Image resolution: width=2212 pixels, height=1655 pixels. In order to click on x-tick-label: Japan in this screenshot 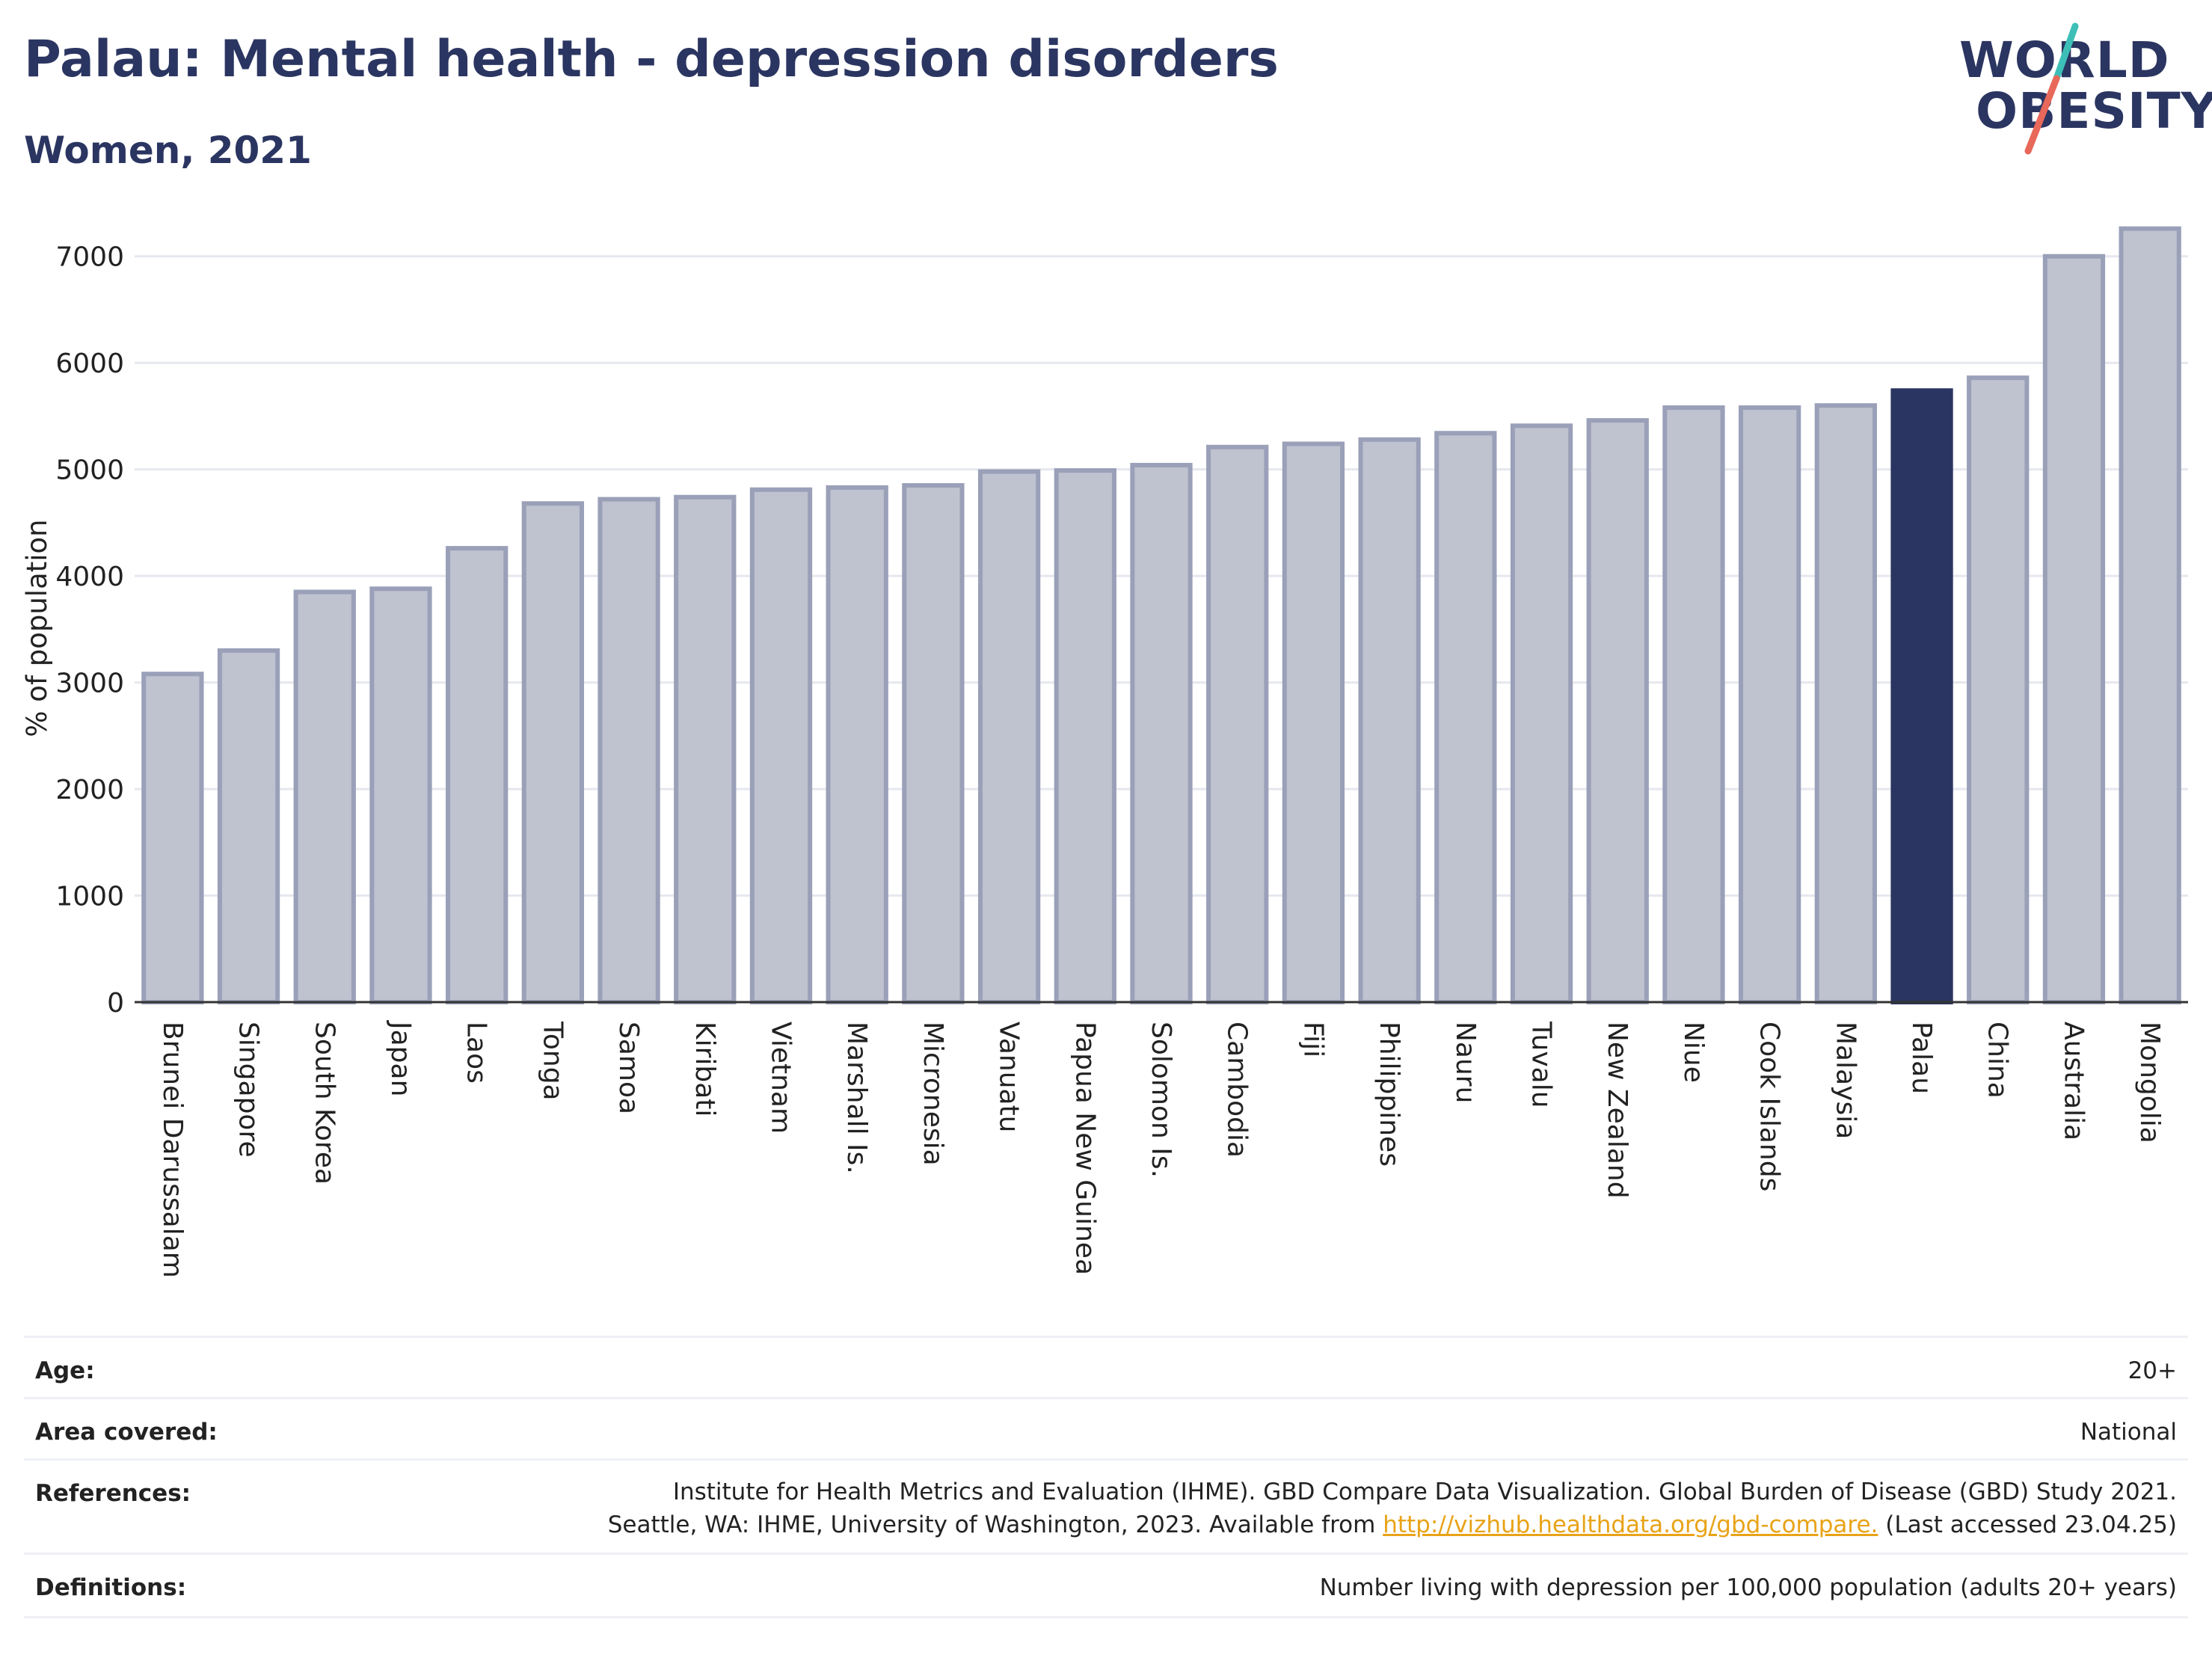, I will do `click(400, 1058)`.